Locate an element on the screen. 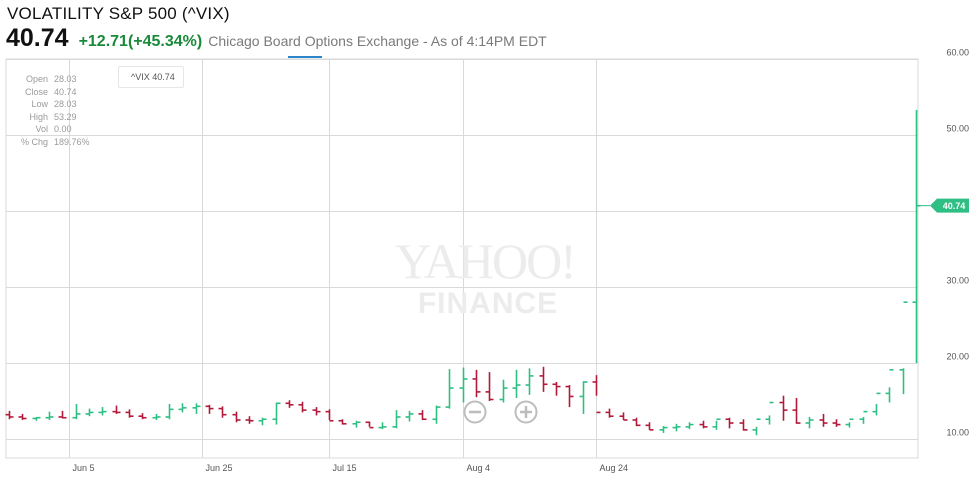 This screenshot has height=484, width=975. ohlc-row-vol: Vol 0.00 is located at coordinates (53, 129).